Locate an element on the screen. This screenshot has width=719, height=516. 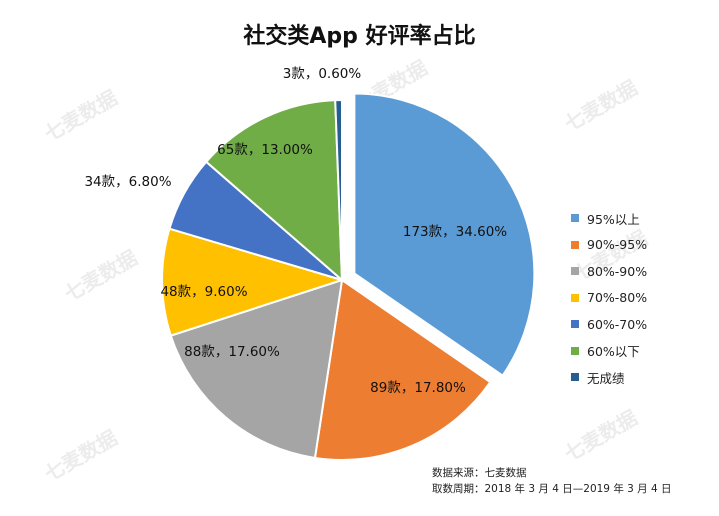
legend-item-3: 80%-90% is located at coordinates (609, 271).